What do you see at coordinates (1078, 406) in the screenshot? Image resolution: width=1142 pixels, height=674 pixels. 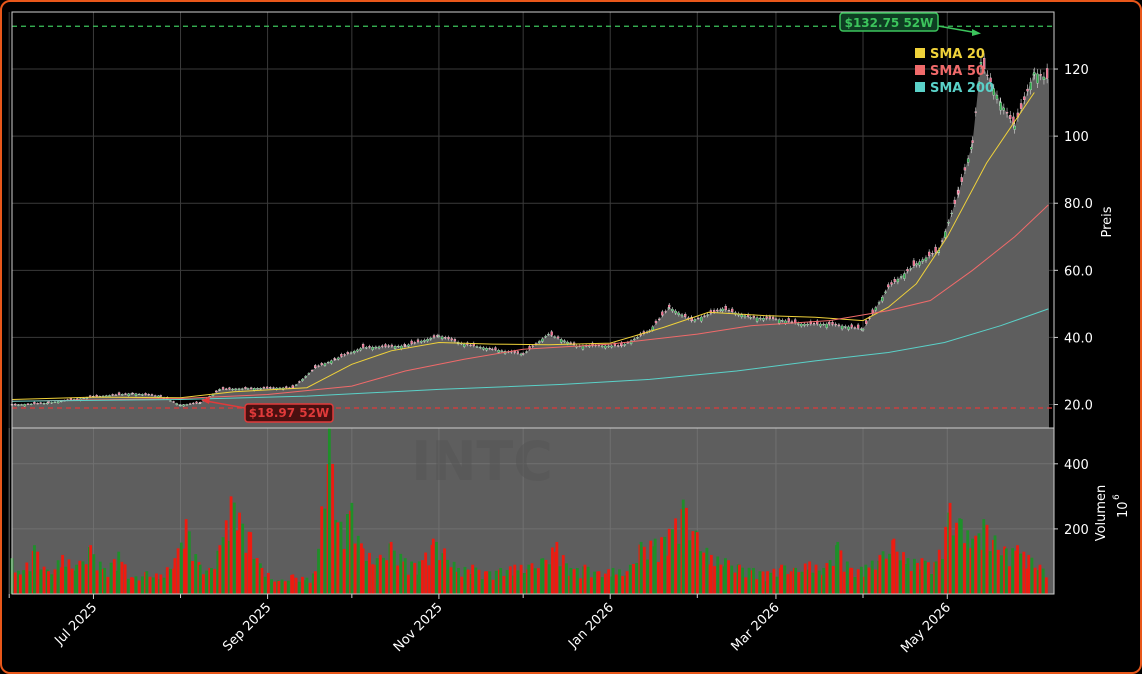 I see `price-ytick-label: 20.0` at bounding box center [1078, 406].